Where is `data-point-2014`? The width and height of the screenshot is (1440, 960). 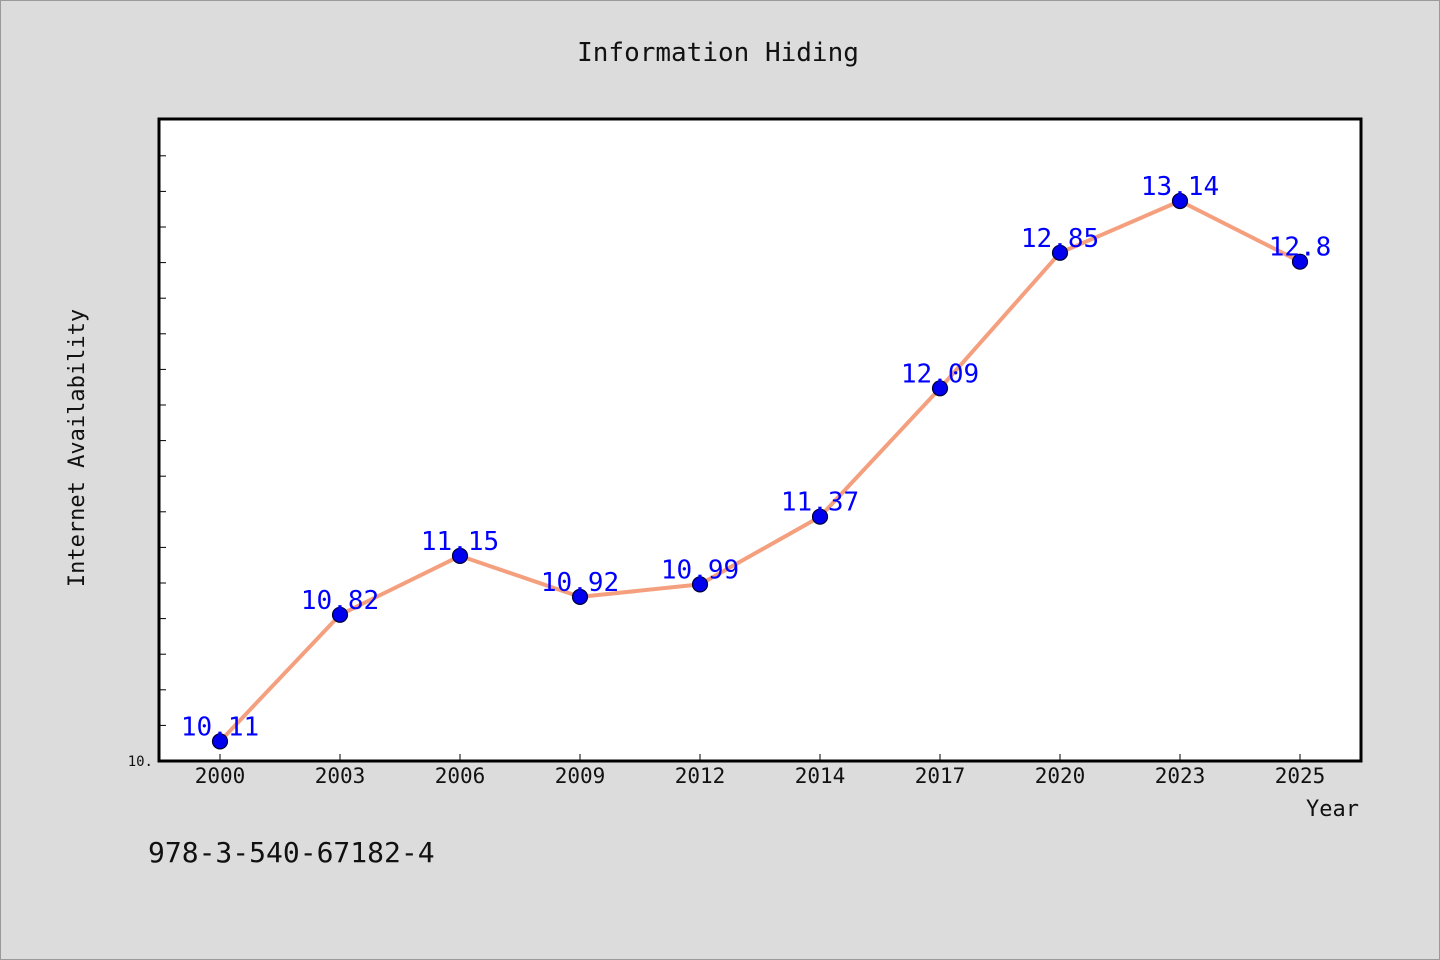
data-point-2014 is located at coordinates (820, 516).